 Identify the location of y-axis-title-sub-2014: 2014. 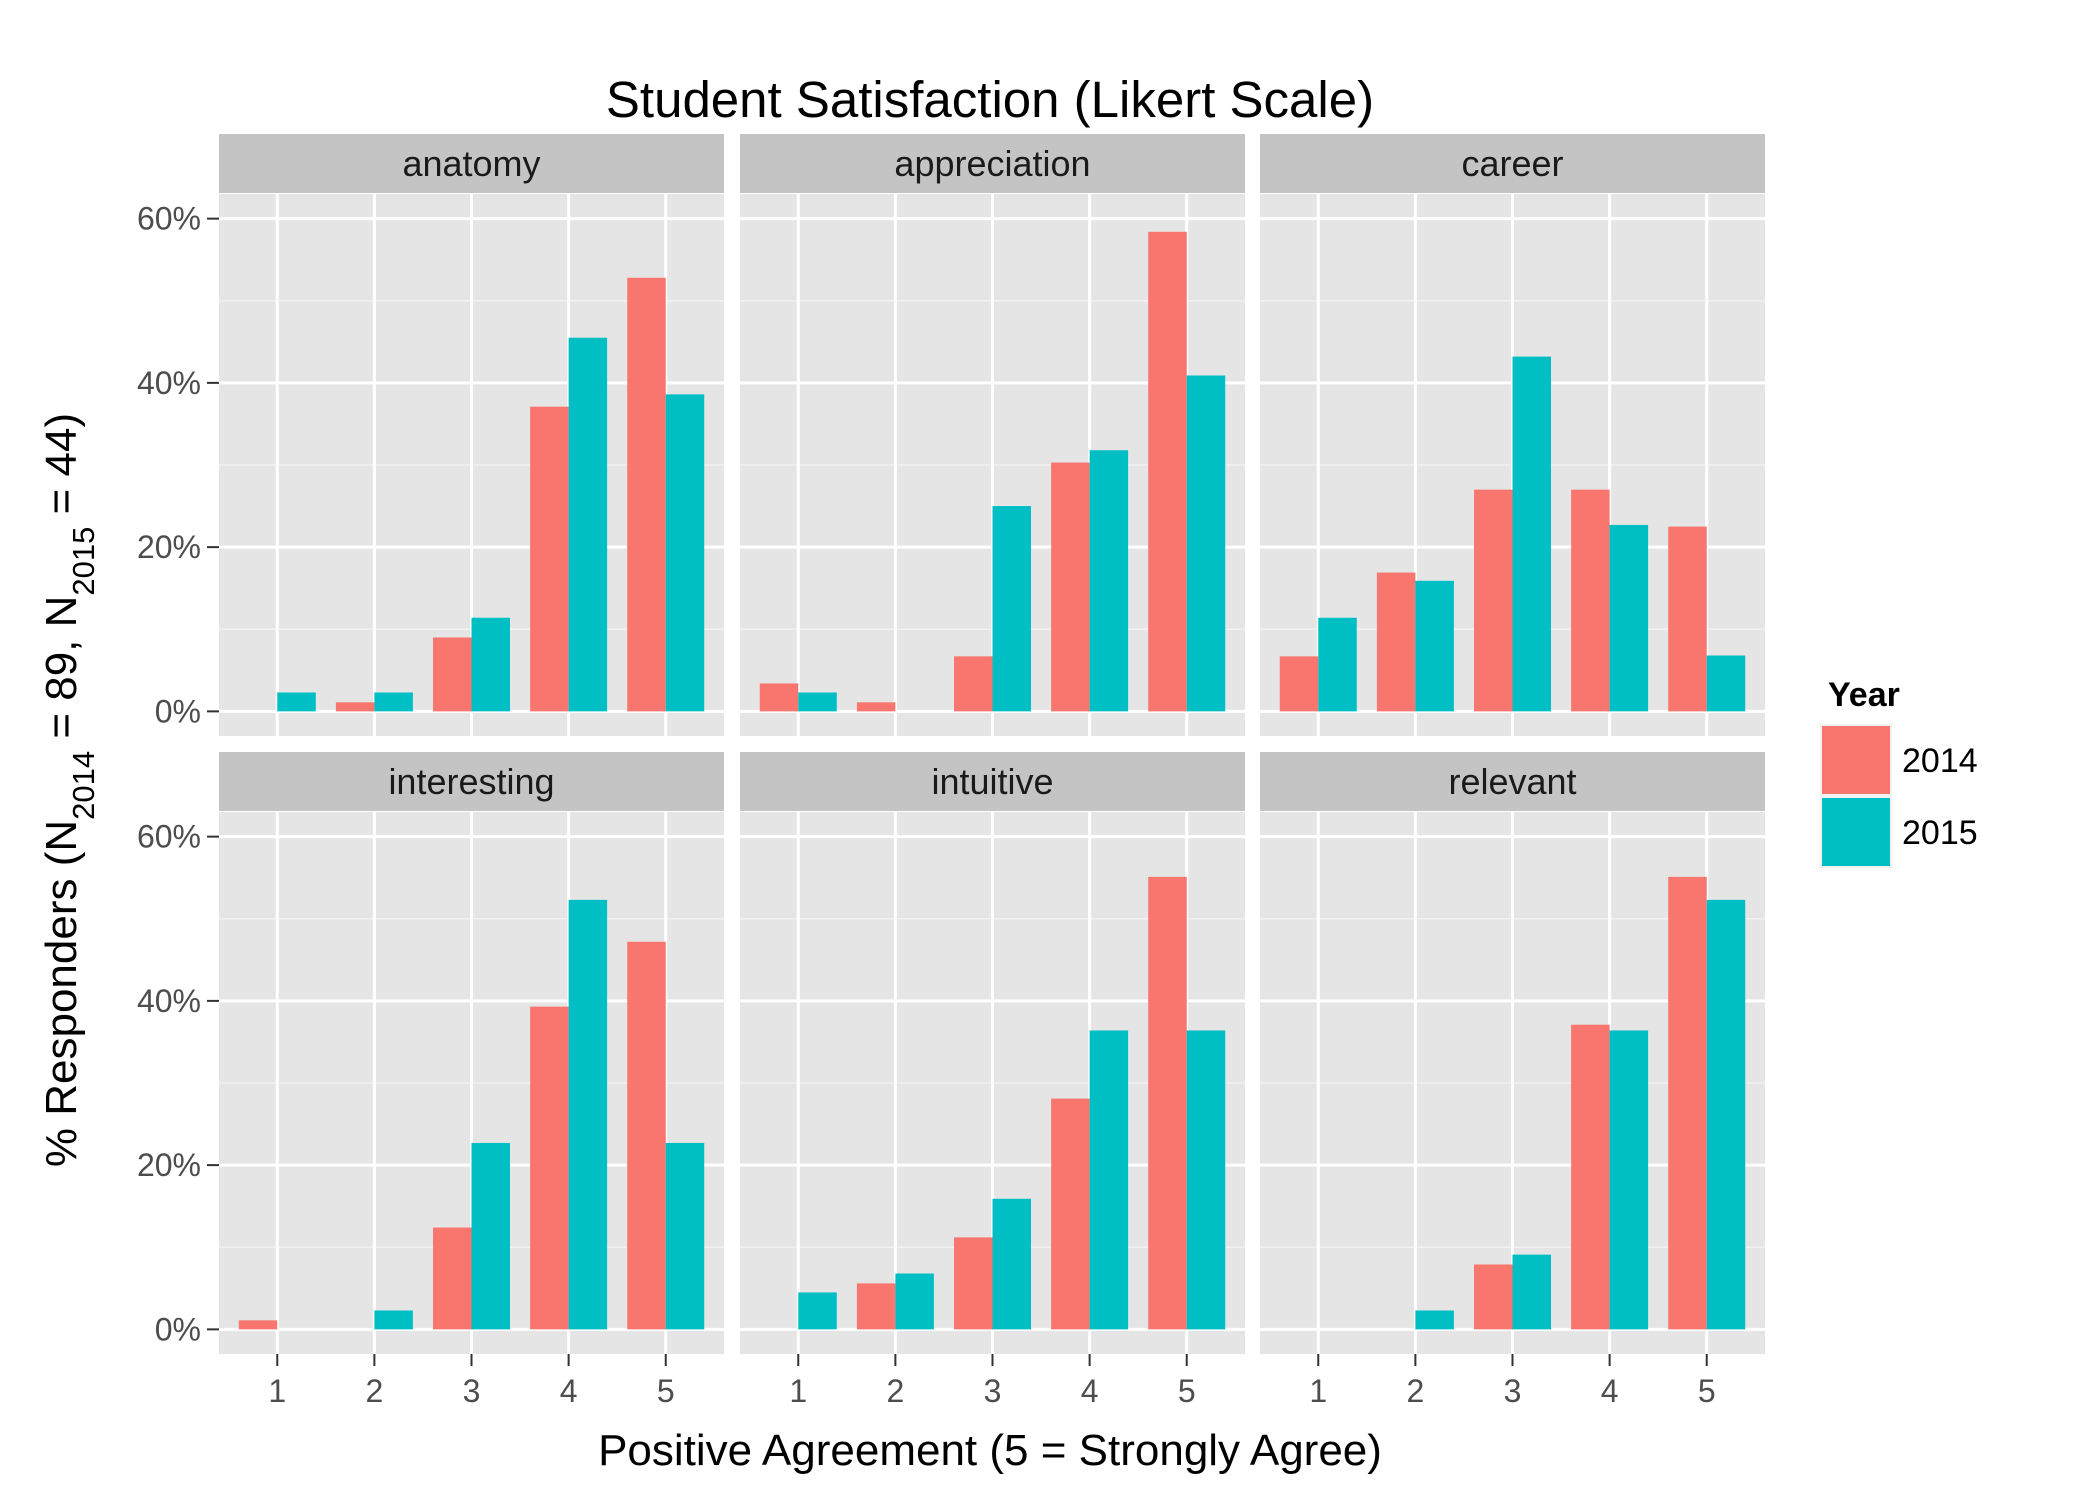
(83, 785).